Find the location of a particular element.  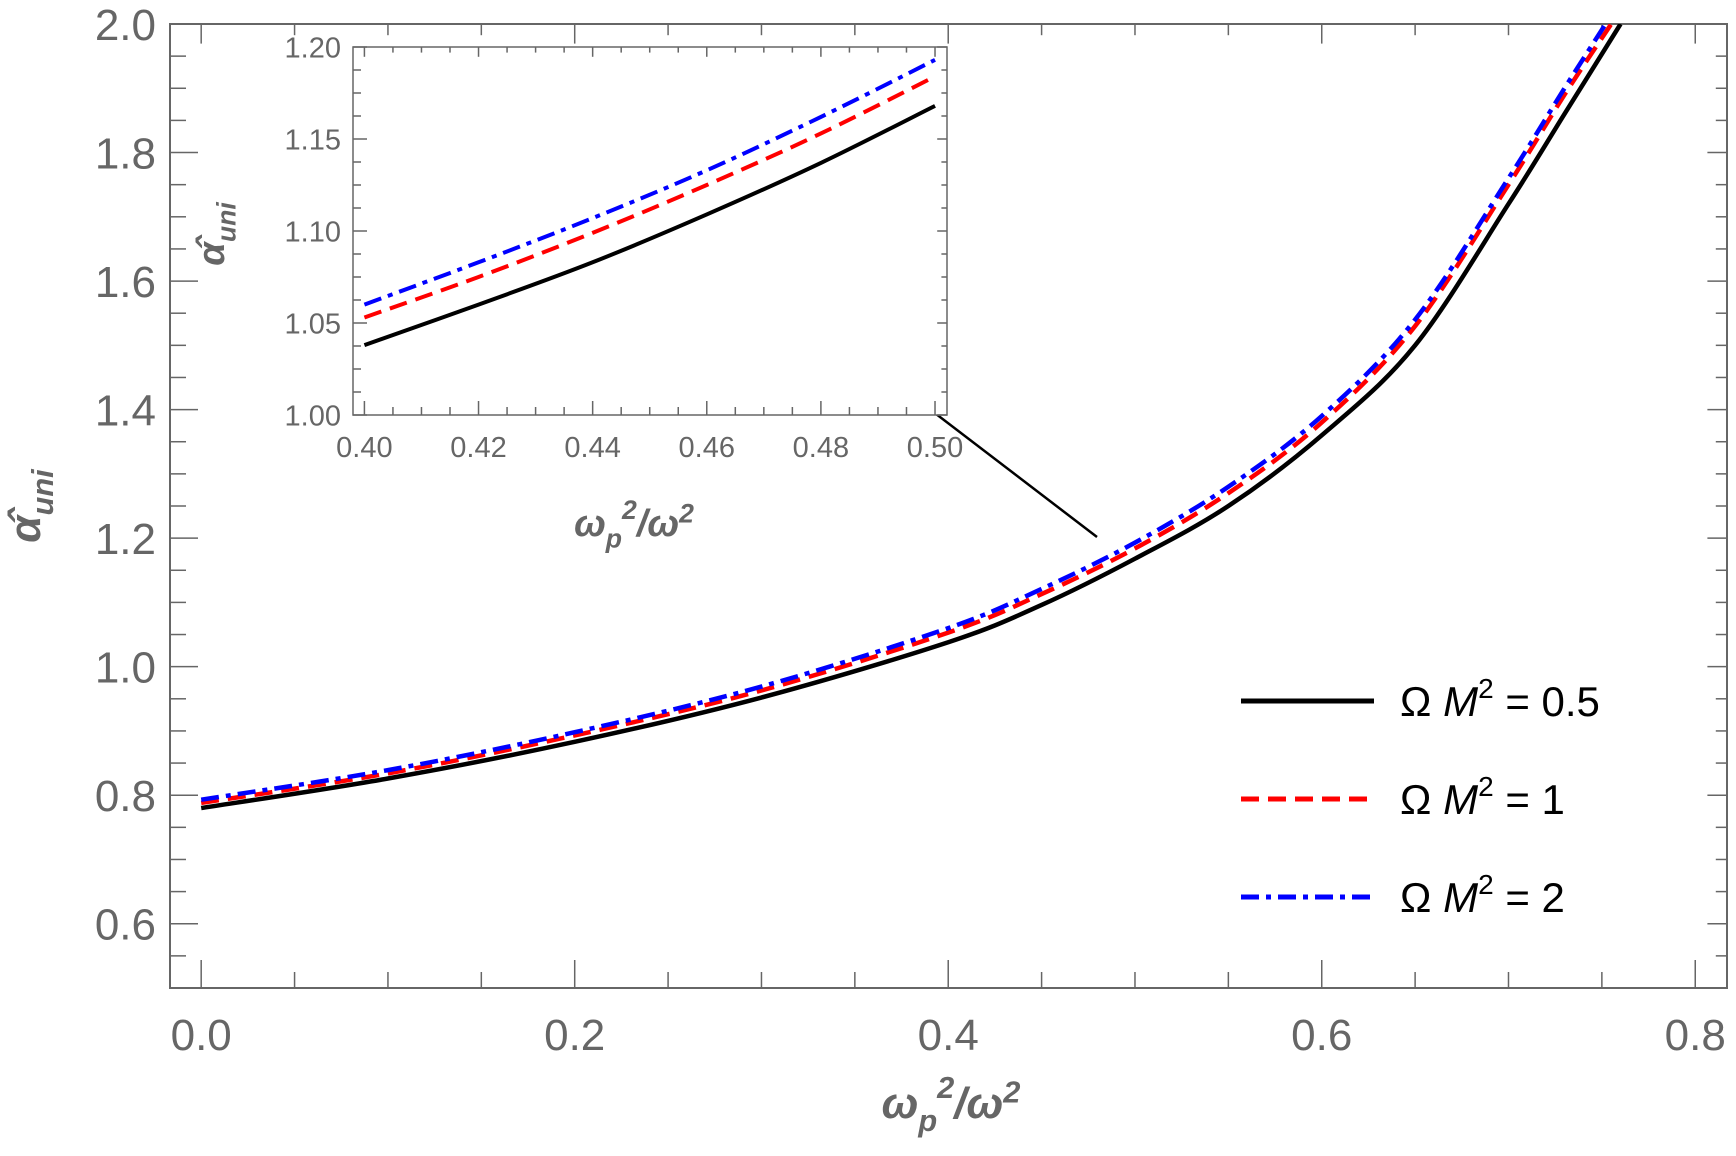

x-tick-label: 0.48 is located at coordinates (821, 448).